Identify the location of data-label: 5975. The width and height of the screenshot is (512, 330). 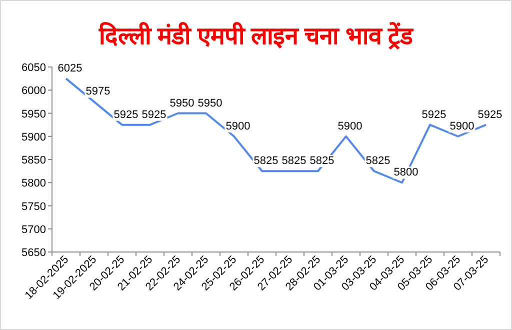
(98, 92).